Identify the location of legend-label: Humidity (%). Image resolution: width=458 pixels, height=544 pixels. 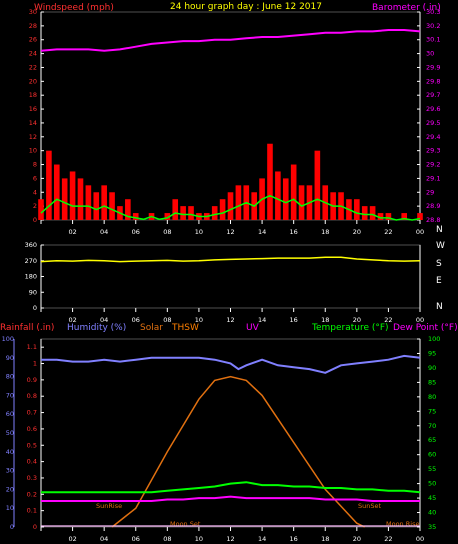
(96, 328).